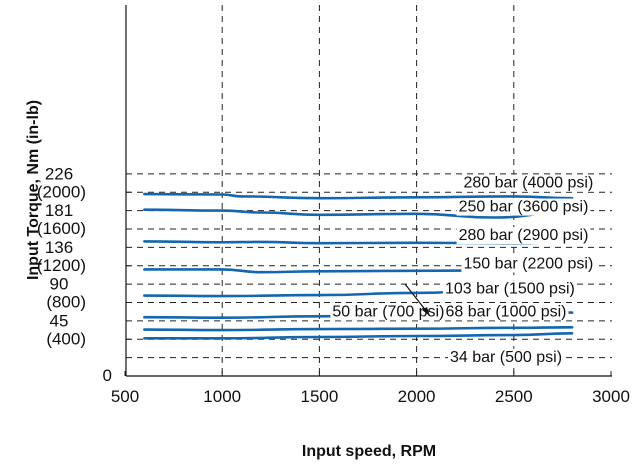  What do you see at coordinates (107, 375) in the screenshot?
I see `y-tick-label: 0` at bounding box center [107, 375].